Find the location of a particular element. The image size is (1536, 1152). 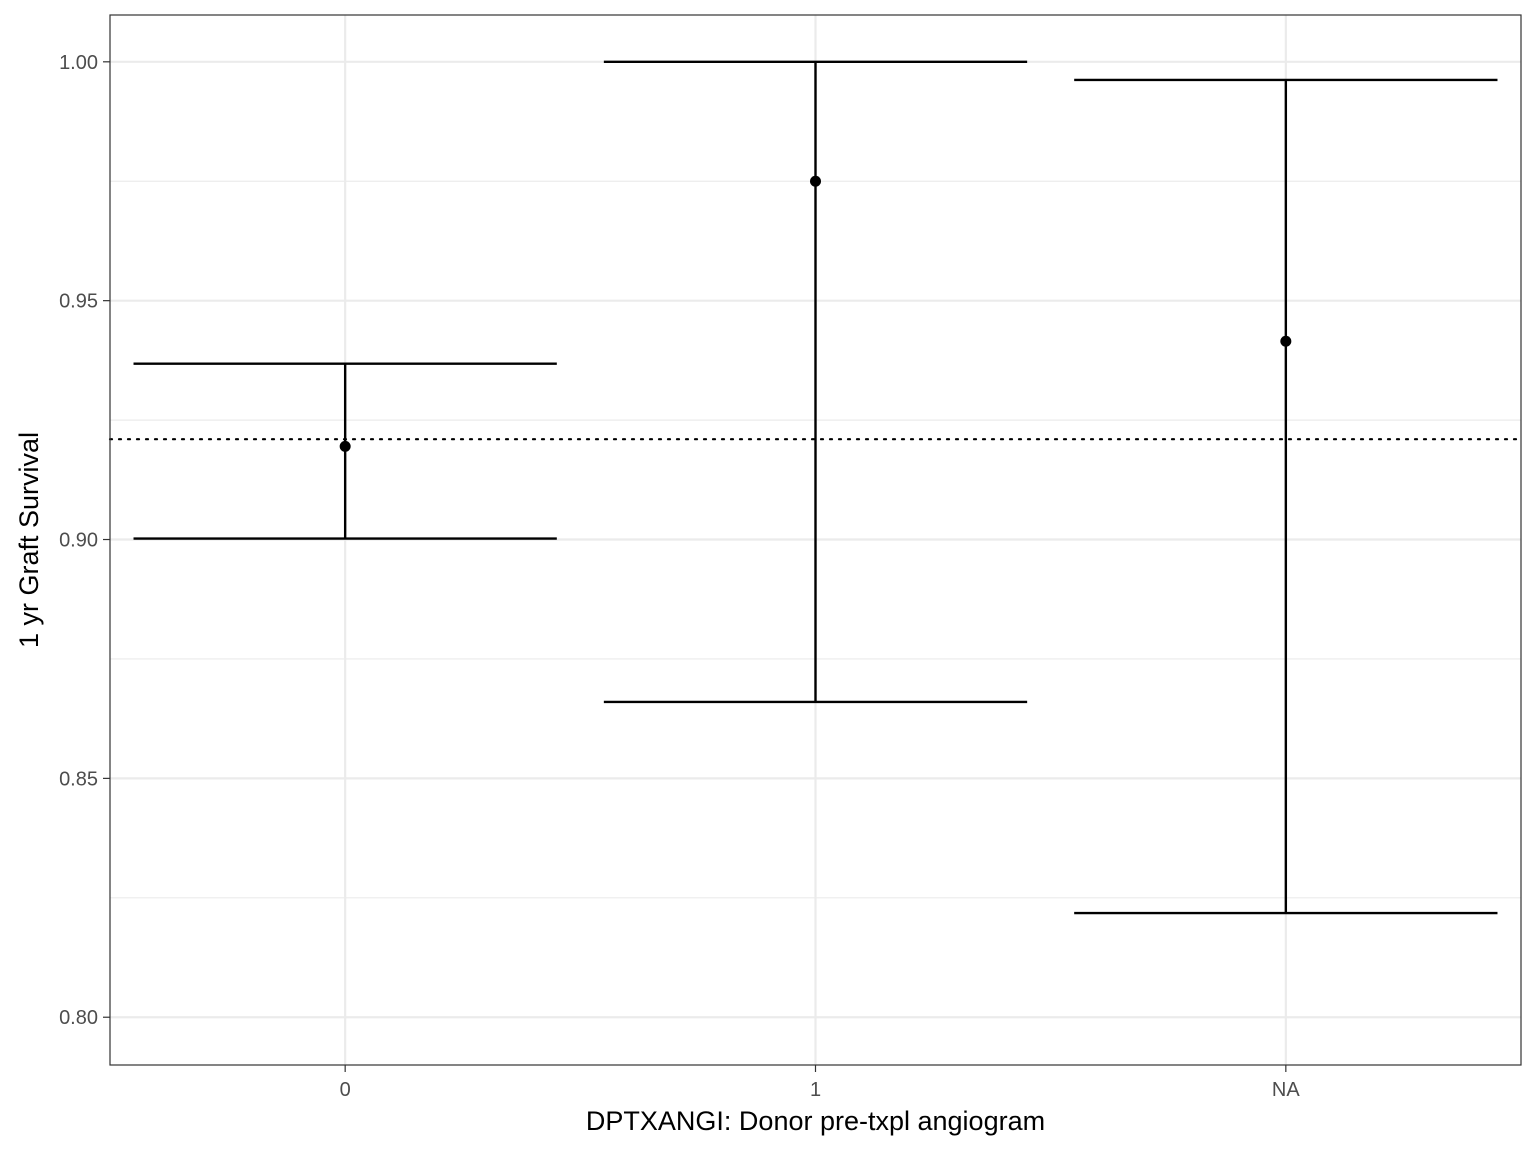

y-tick-label: 0.85 is located at coordinates (78, 779).